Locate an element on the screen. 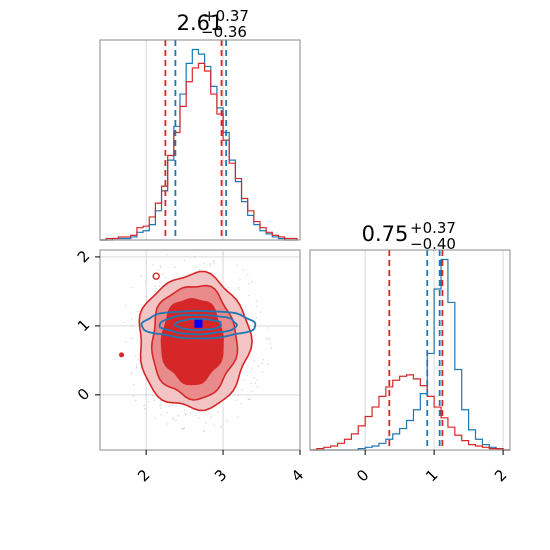 This screenshot has width=550, height=550. title-param2-upper: +0.37 is located at coordinates (433, 228).